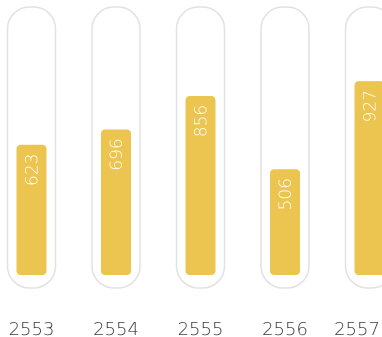 The width and height of the screenshot is (382, 337). I want to click on data-label-2553: 623, so click(33, 170).